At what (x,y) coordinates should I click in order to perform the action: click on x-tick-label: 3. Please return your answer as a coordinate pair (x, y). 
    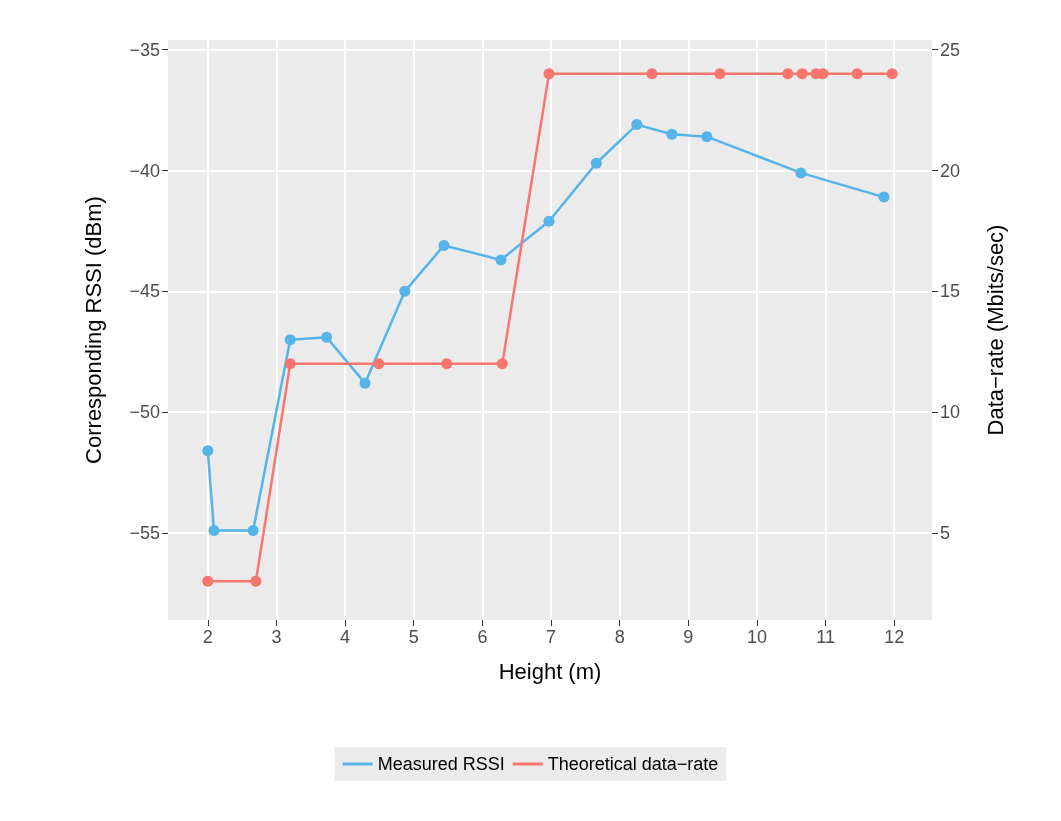
    Looking at the image, I should click on (276, 637).